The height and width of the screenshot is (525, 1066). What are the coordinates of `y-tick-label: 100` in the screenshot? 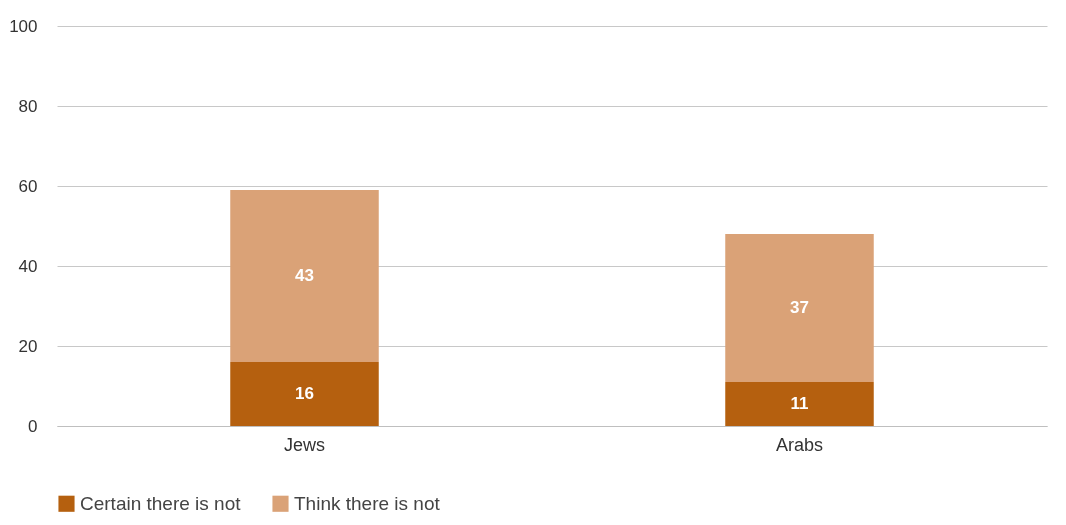 It's located at (23, 26).